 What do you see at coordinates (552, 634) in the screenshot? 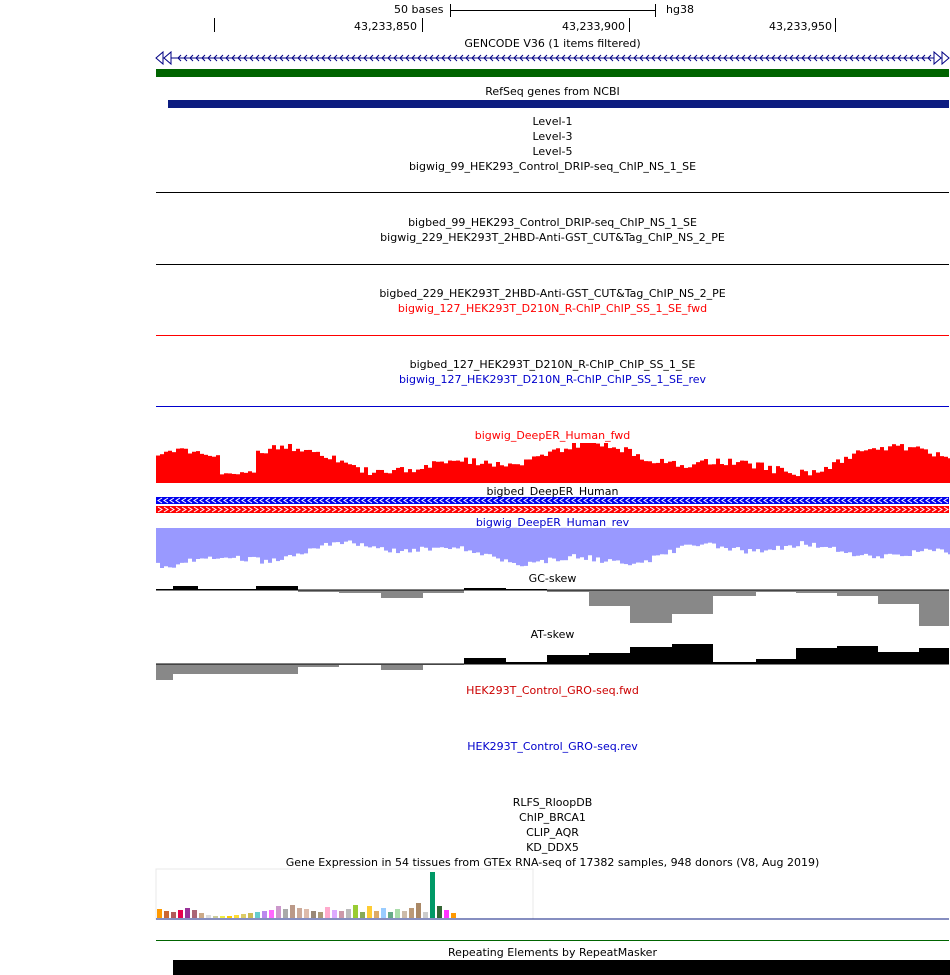
I see `at-skew-track-label: AT-skew` at bounding box center [552, 634].